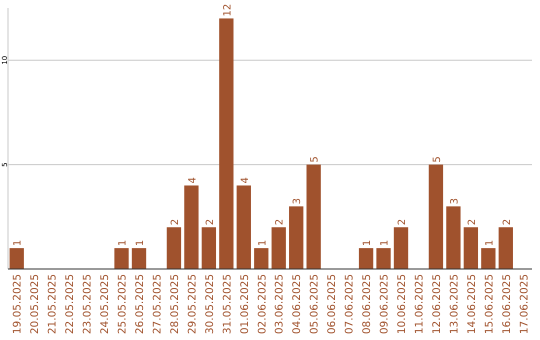 The width and height of the screenshot is (540, 340). What do you see at coordinates (174, 304) in the screenshot?
I see `x-tick-label: 28.05.2025` at bounding box center [174, 304].